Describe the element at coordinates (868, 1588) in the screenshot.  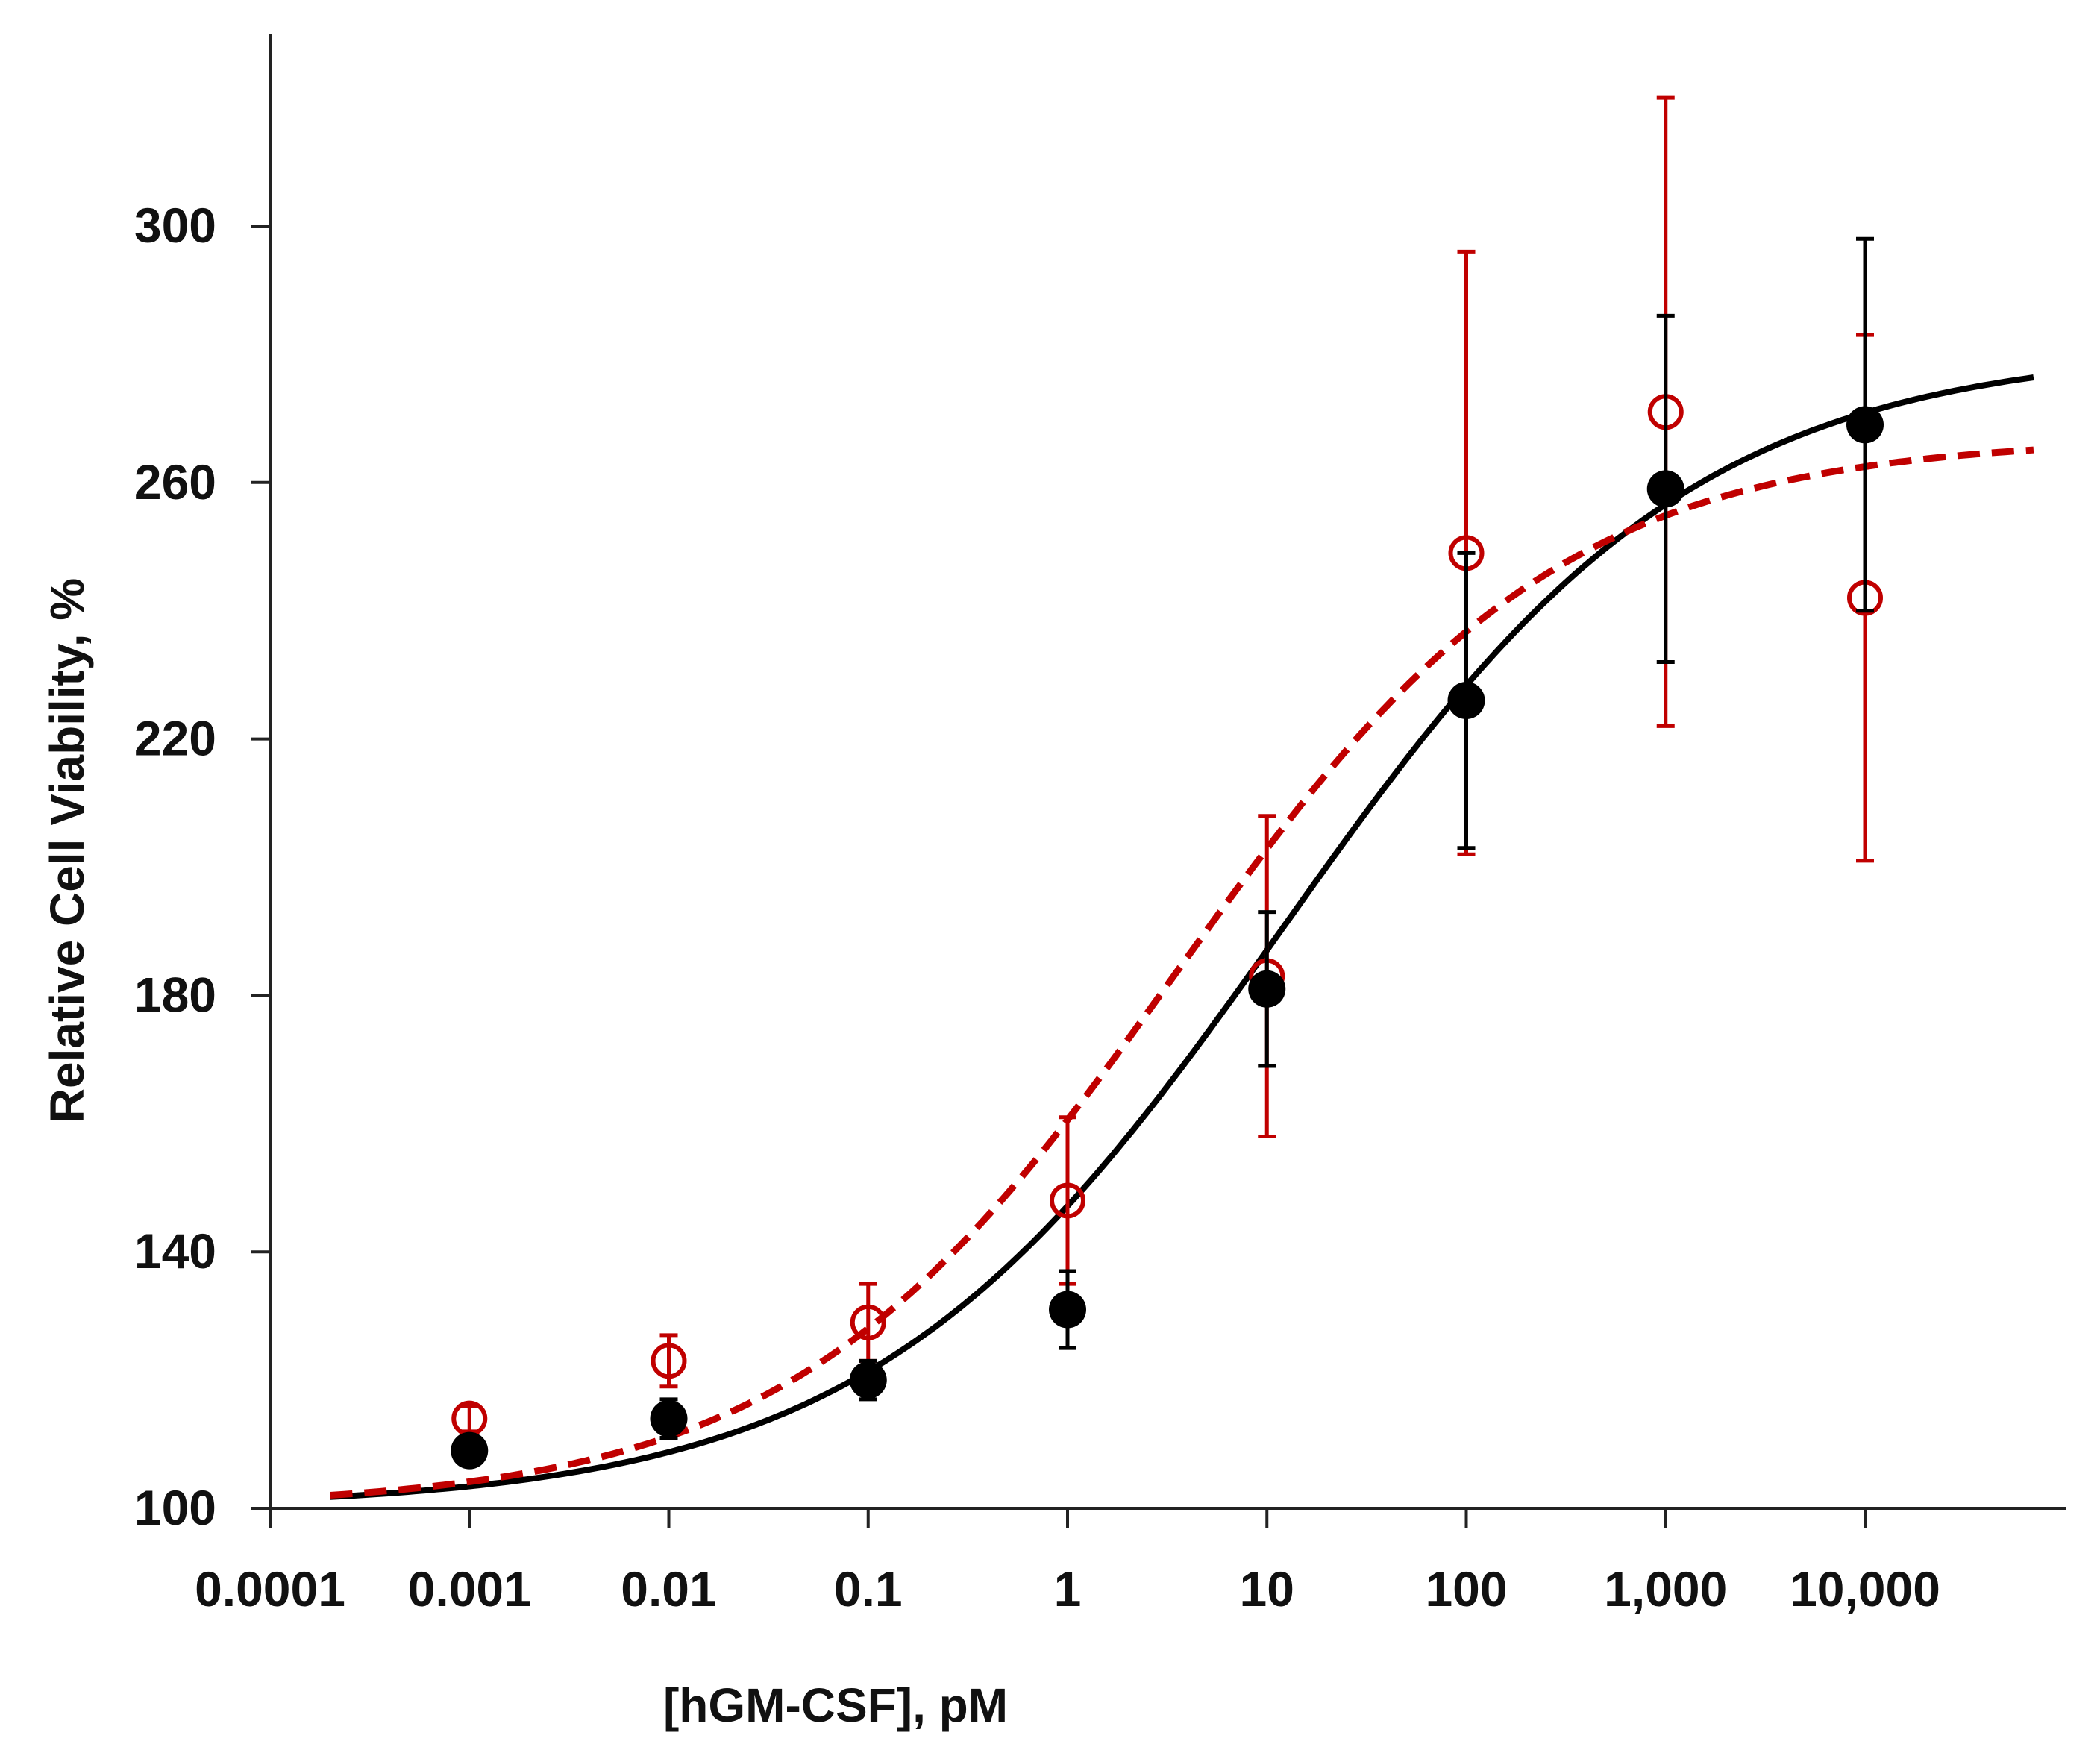
I see `x-tick-label: 0.1` at that location.